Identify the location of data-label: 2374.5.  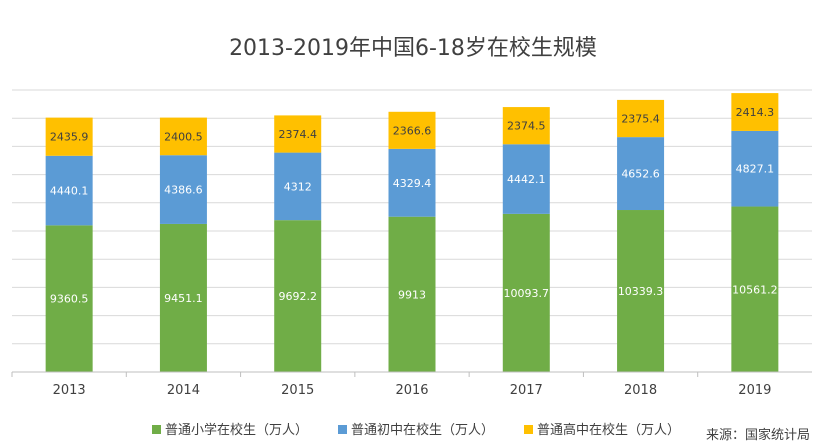
(526, 126).